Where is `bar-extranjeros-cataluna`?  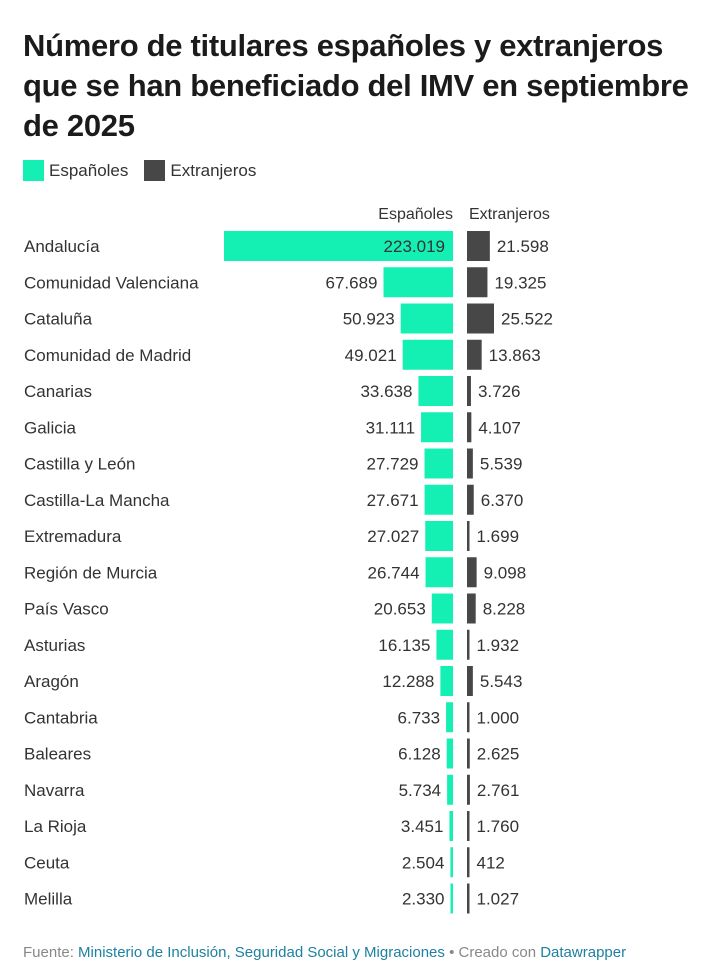 bar-extranjeros-cataluna is located at coordinates (480, 318).